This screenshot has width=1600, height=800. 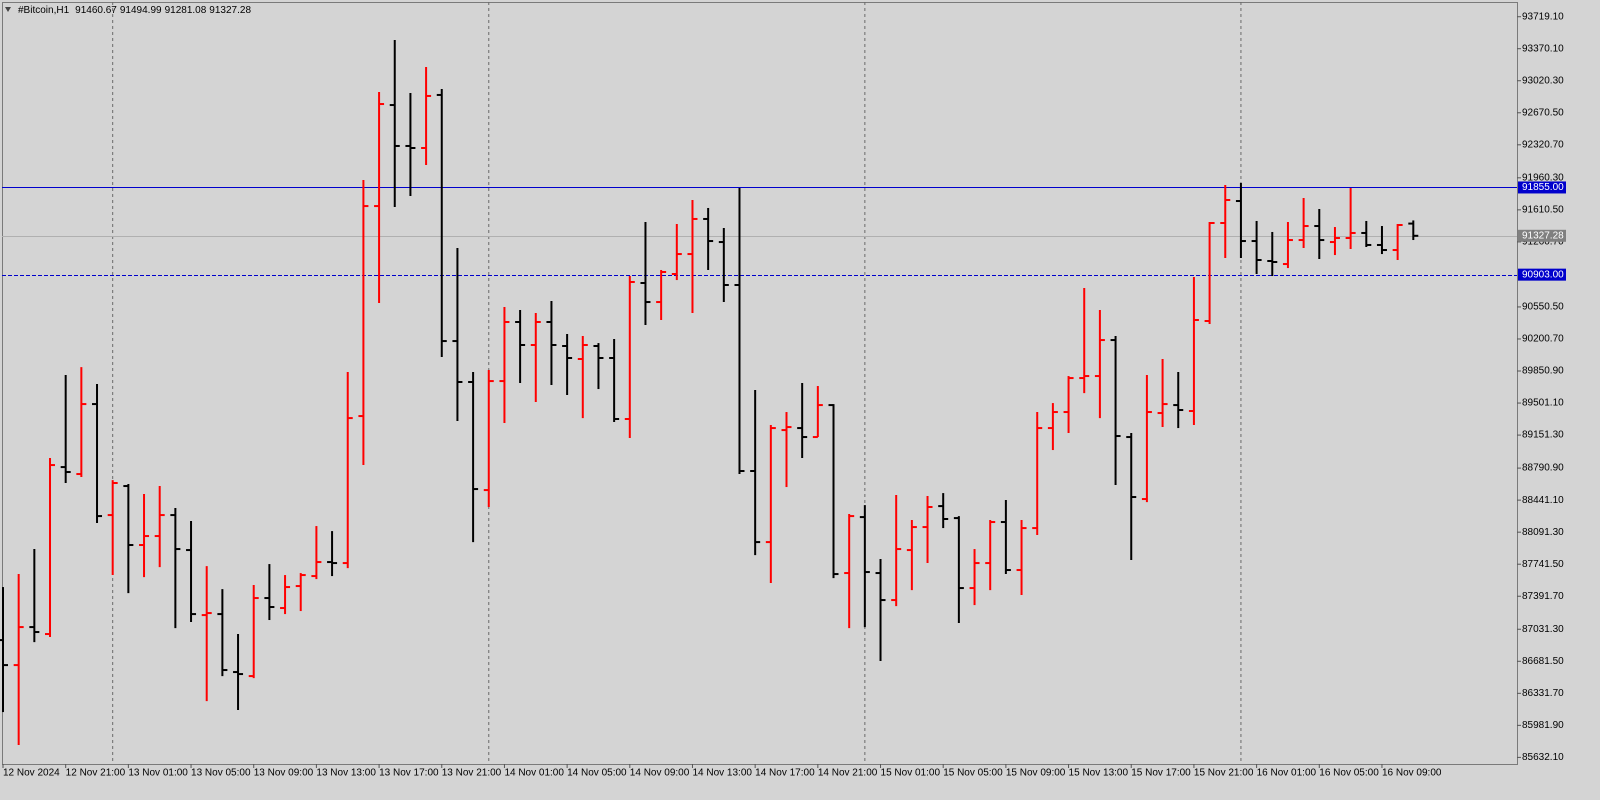 I want to click on x-tick-label: 15 Nov 05:00, so click(x=973, y=773).